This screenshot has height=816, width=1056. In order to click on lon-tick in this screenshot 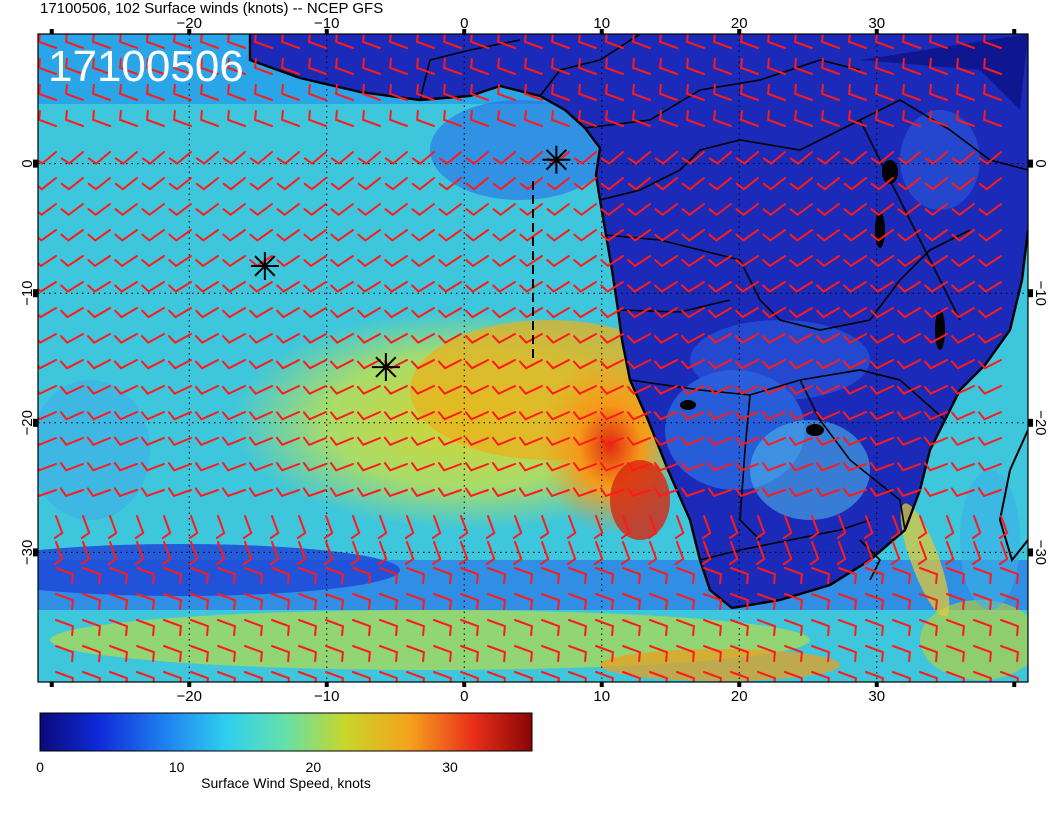, I will do `click(51, 31)`.